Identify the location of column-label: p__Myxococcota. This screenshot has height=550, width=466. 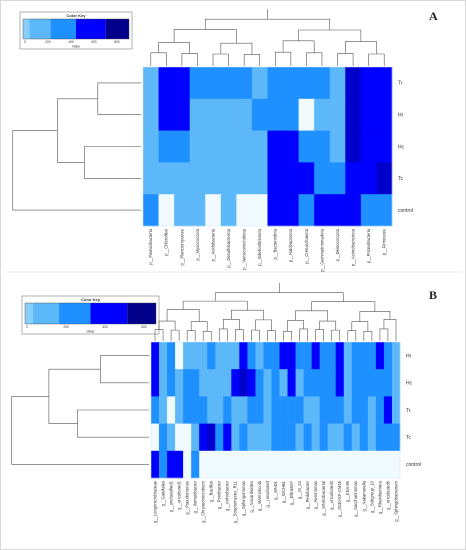
(197, 244).